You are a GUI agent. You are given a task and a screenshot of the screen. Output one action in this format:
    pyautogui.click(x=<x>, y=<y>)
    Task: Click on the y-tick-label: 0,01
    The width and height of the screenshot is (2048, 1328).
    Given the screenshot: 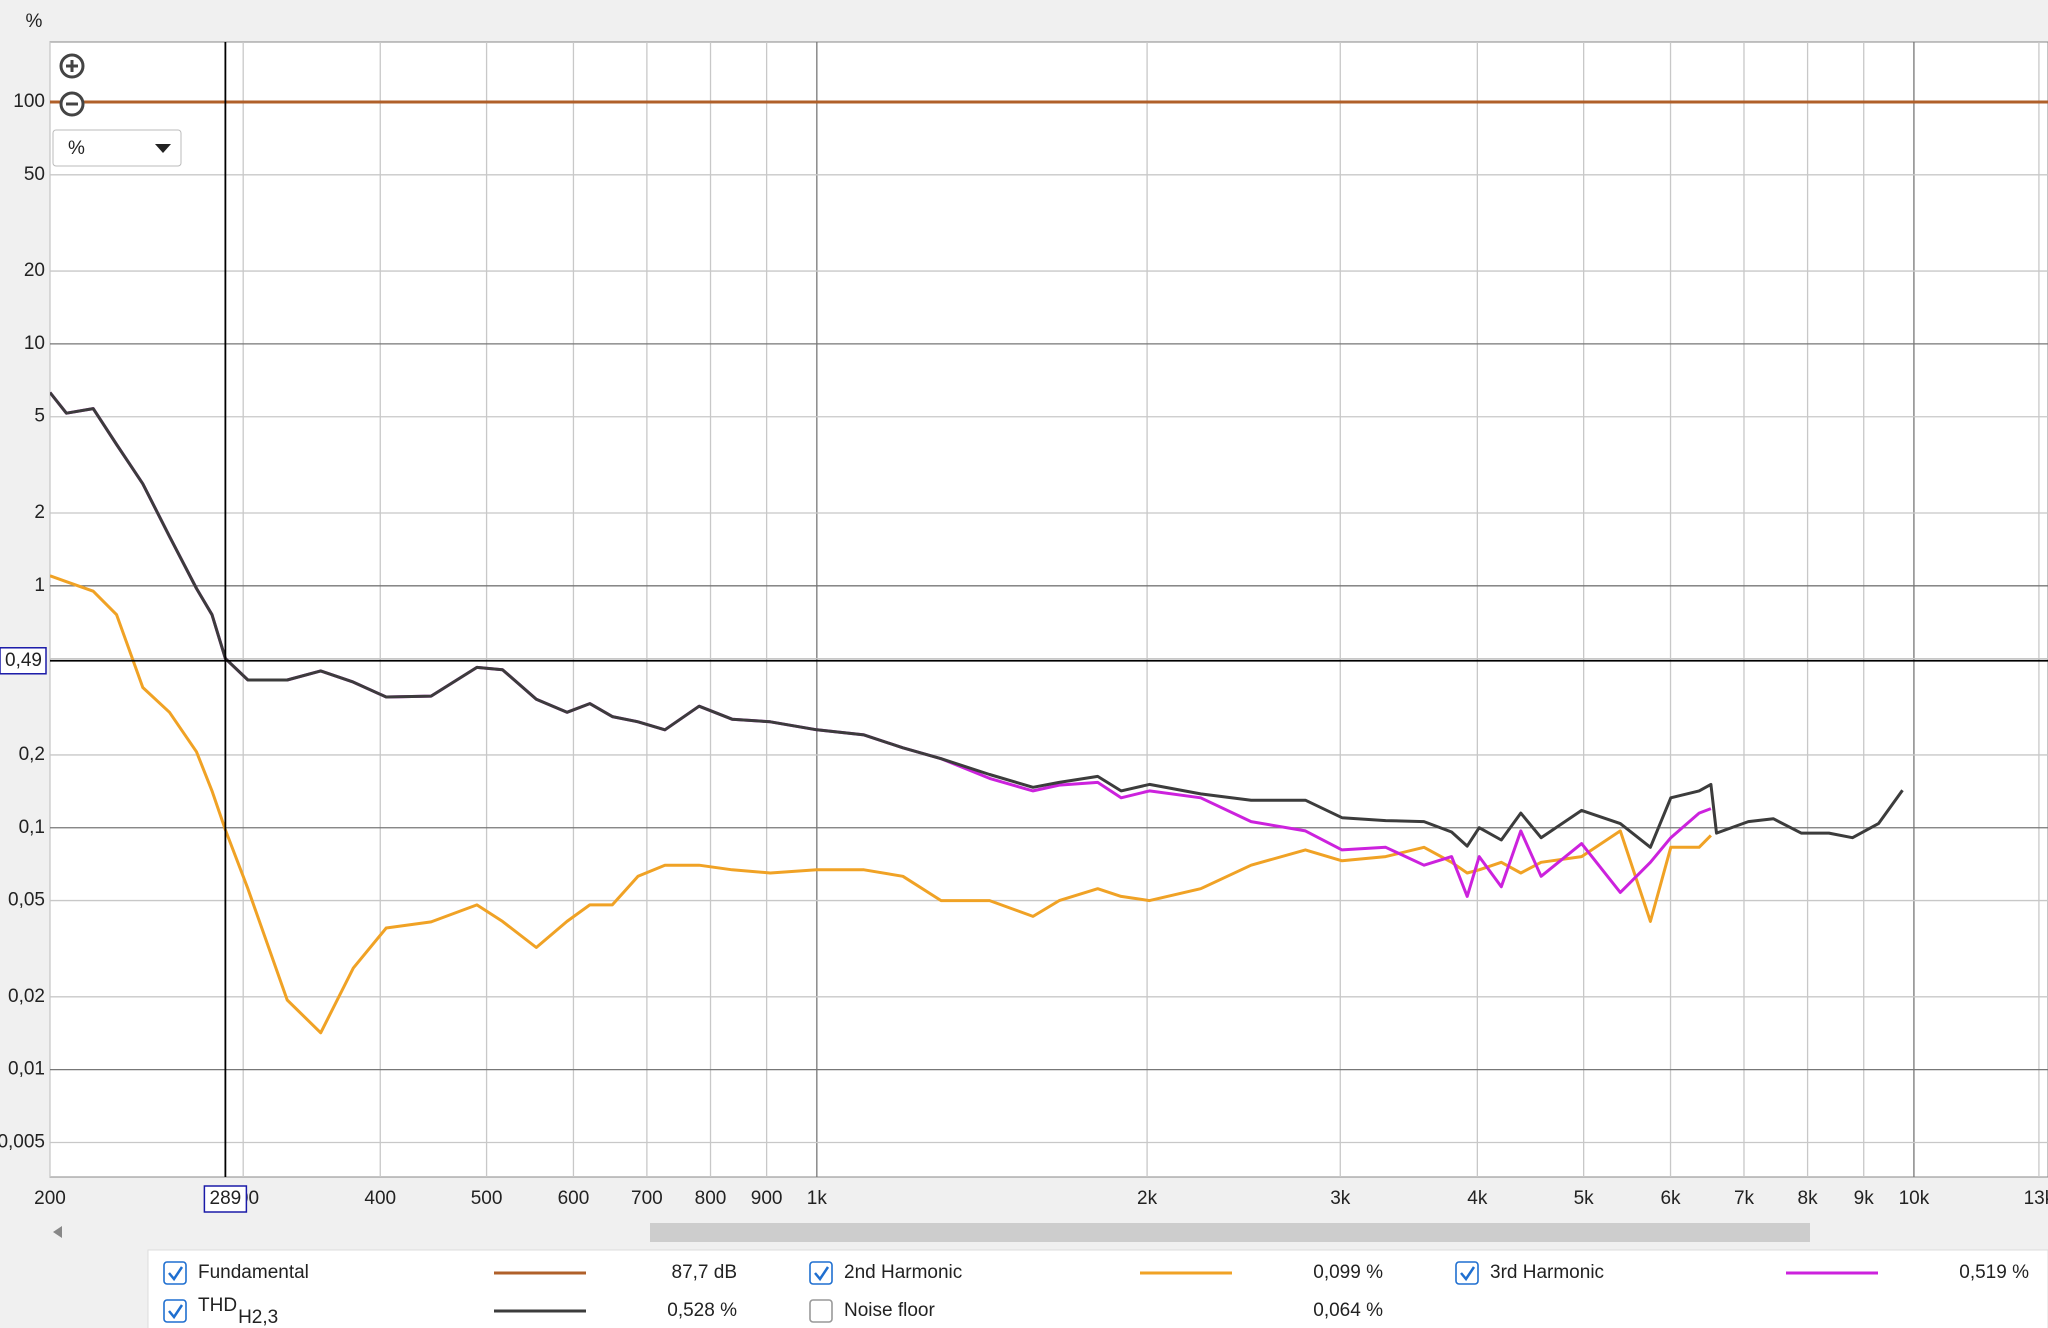 What is the action you would take?
    pyautogui.click(x=26, y=1069)
    